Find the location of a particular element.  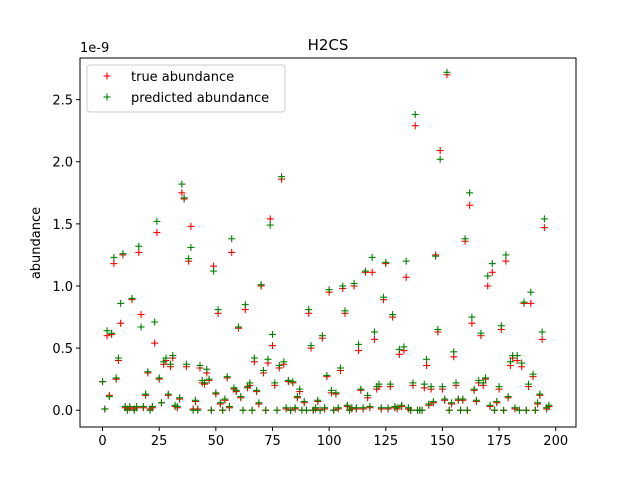

legend-item: true abundance is located at coordinates (168, 77).